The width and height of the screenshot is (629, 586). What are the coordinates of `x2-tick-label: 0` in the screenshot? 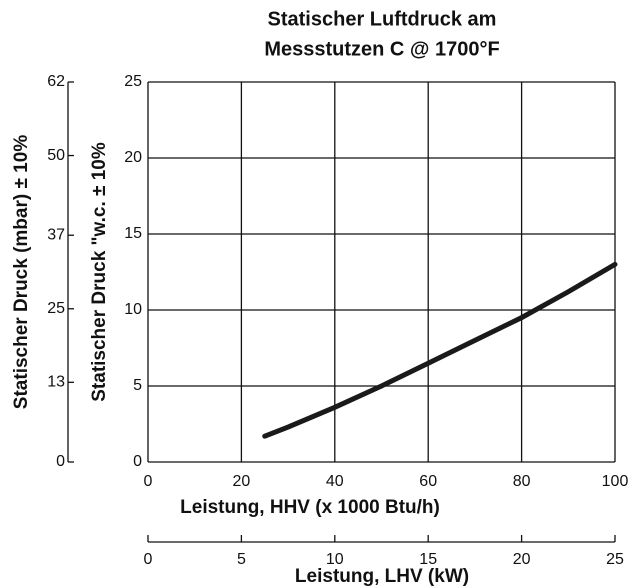 It's located at (148, 559).